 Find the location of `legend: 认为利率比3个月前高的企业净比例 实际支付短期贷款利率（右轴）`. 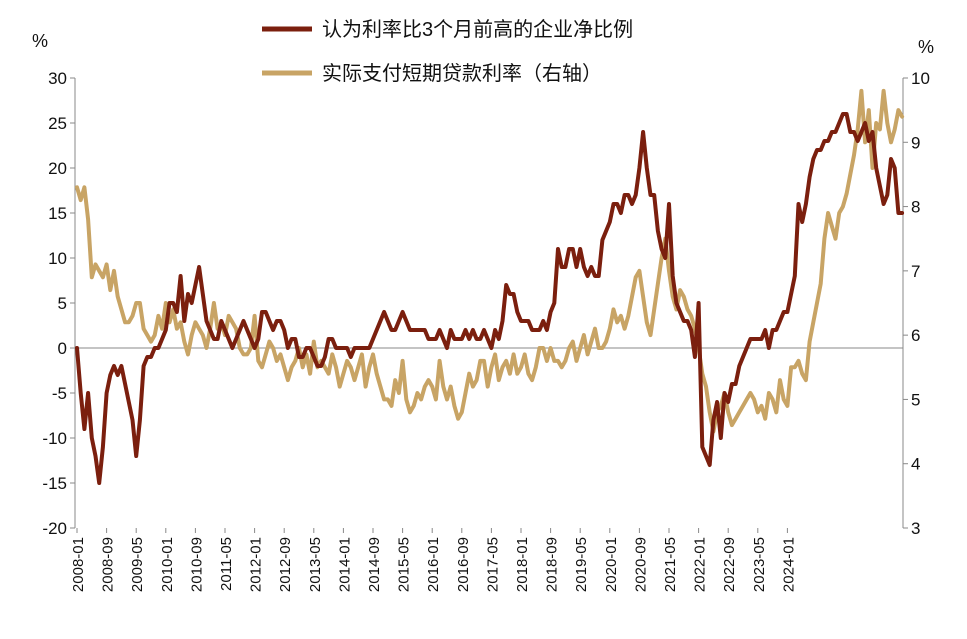

legend: 认为利率比3个月前高的企业净比例 实际支付短期贷款利率（右轴） is located at coordinates (447, 51).